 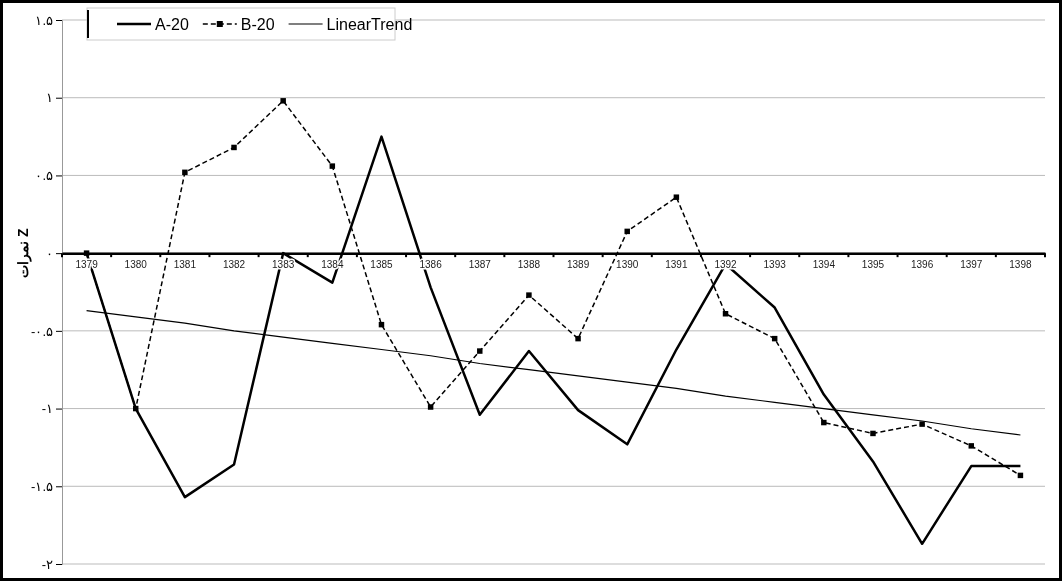 What do you see at coordinates (726, 265) in the screenshot?
I see `x-tick-label: 1392` at bounding box center [726, 265].